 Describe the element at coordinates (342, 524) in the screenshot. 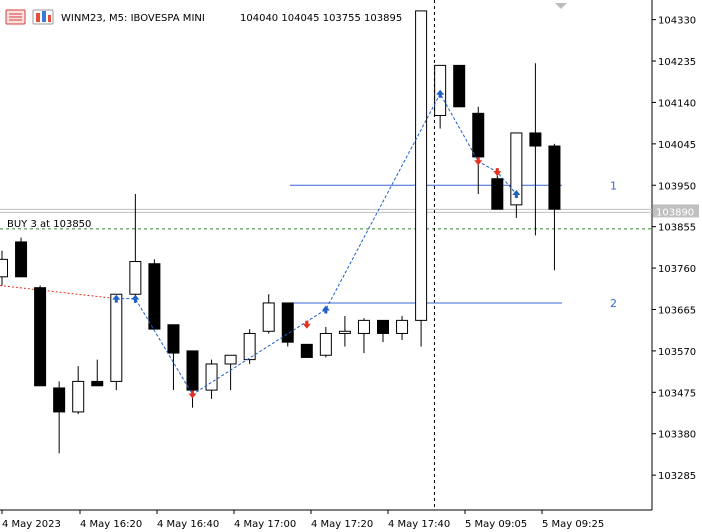

I see `time-axis-label: 4 May 17:20` at that location.